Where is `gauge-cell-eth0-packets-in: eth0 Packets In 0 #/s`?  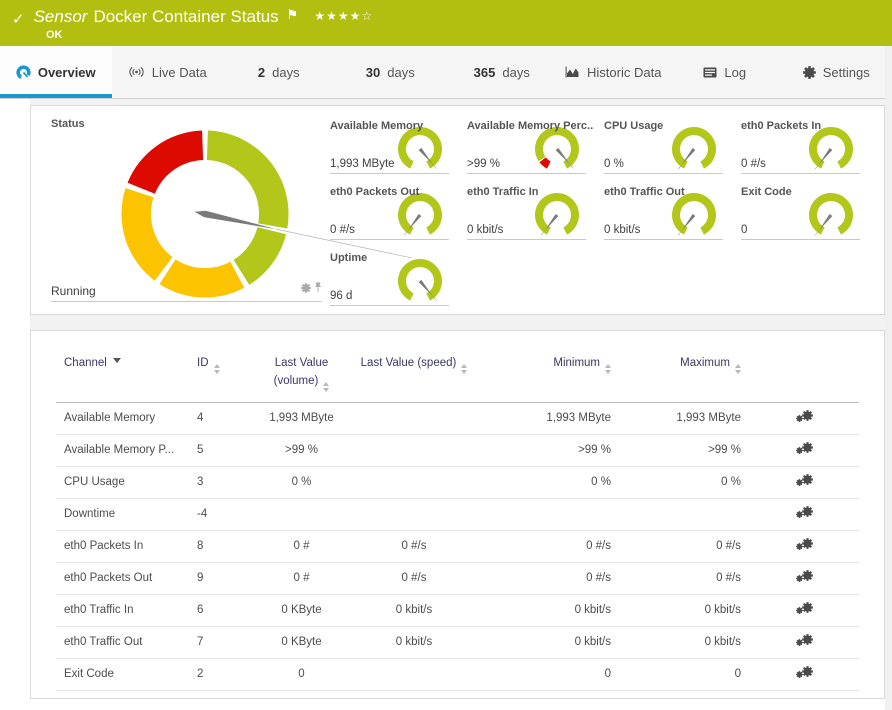 gauge-cell-eth0-packets-in: eth0 Packets In 0 #/s is located at coordinates (801, 145).